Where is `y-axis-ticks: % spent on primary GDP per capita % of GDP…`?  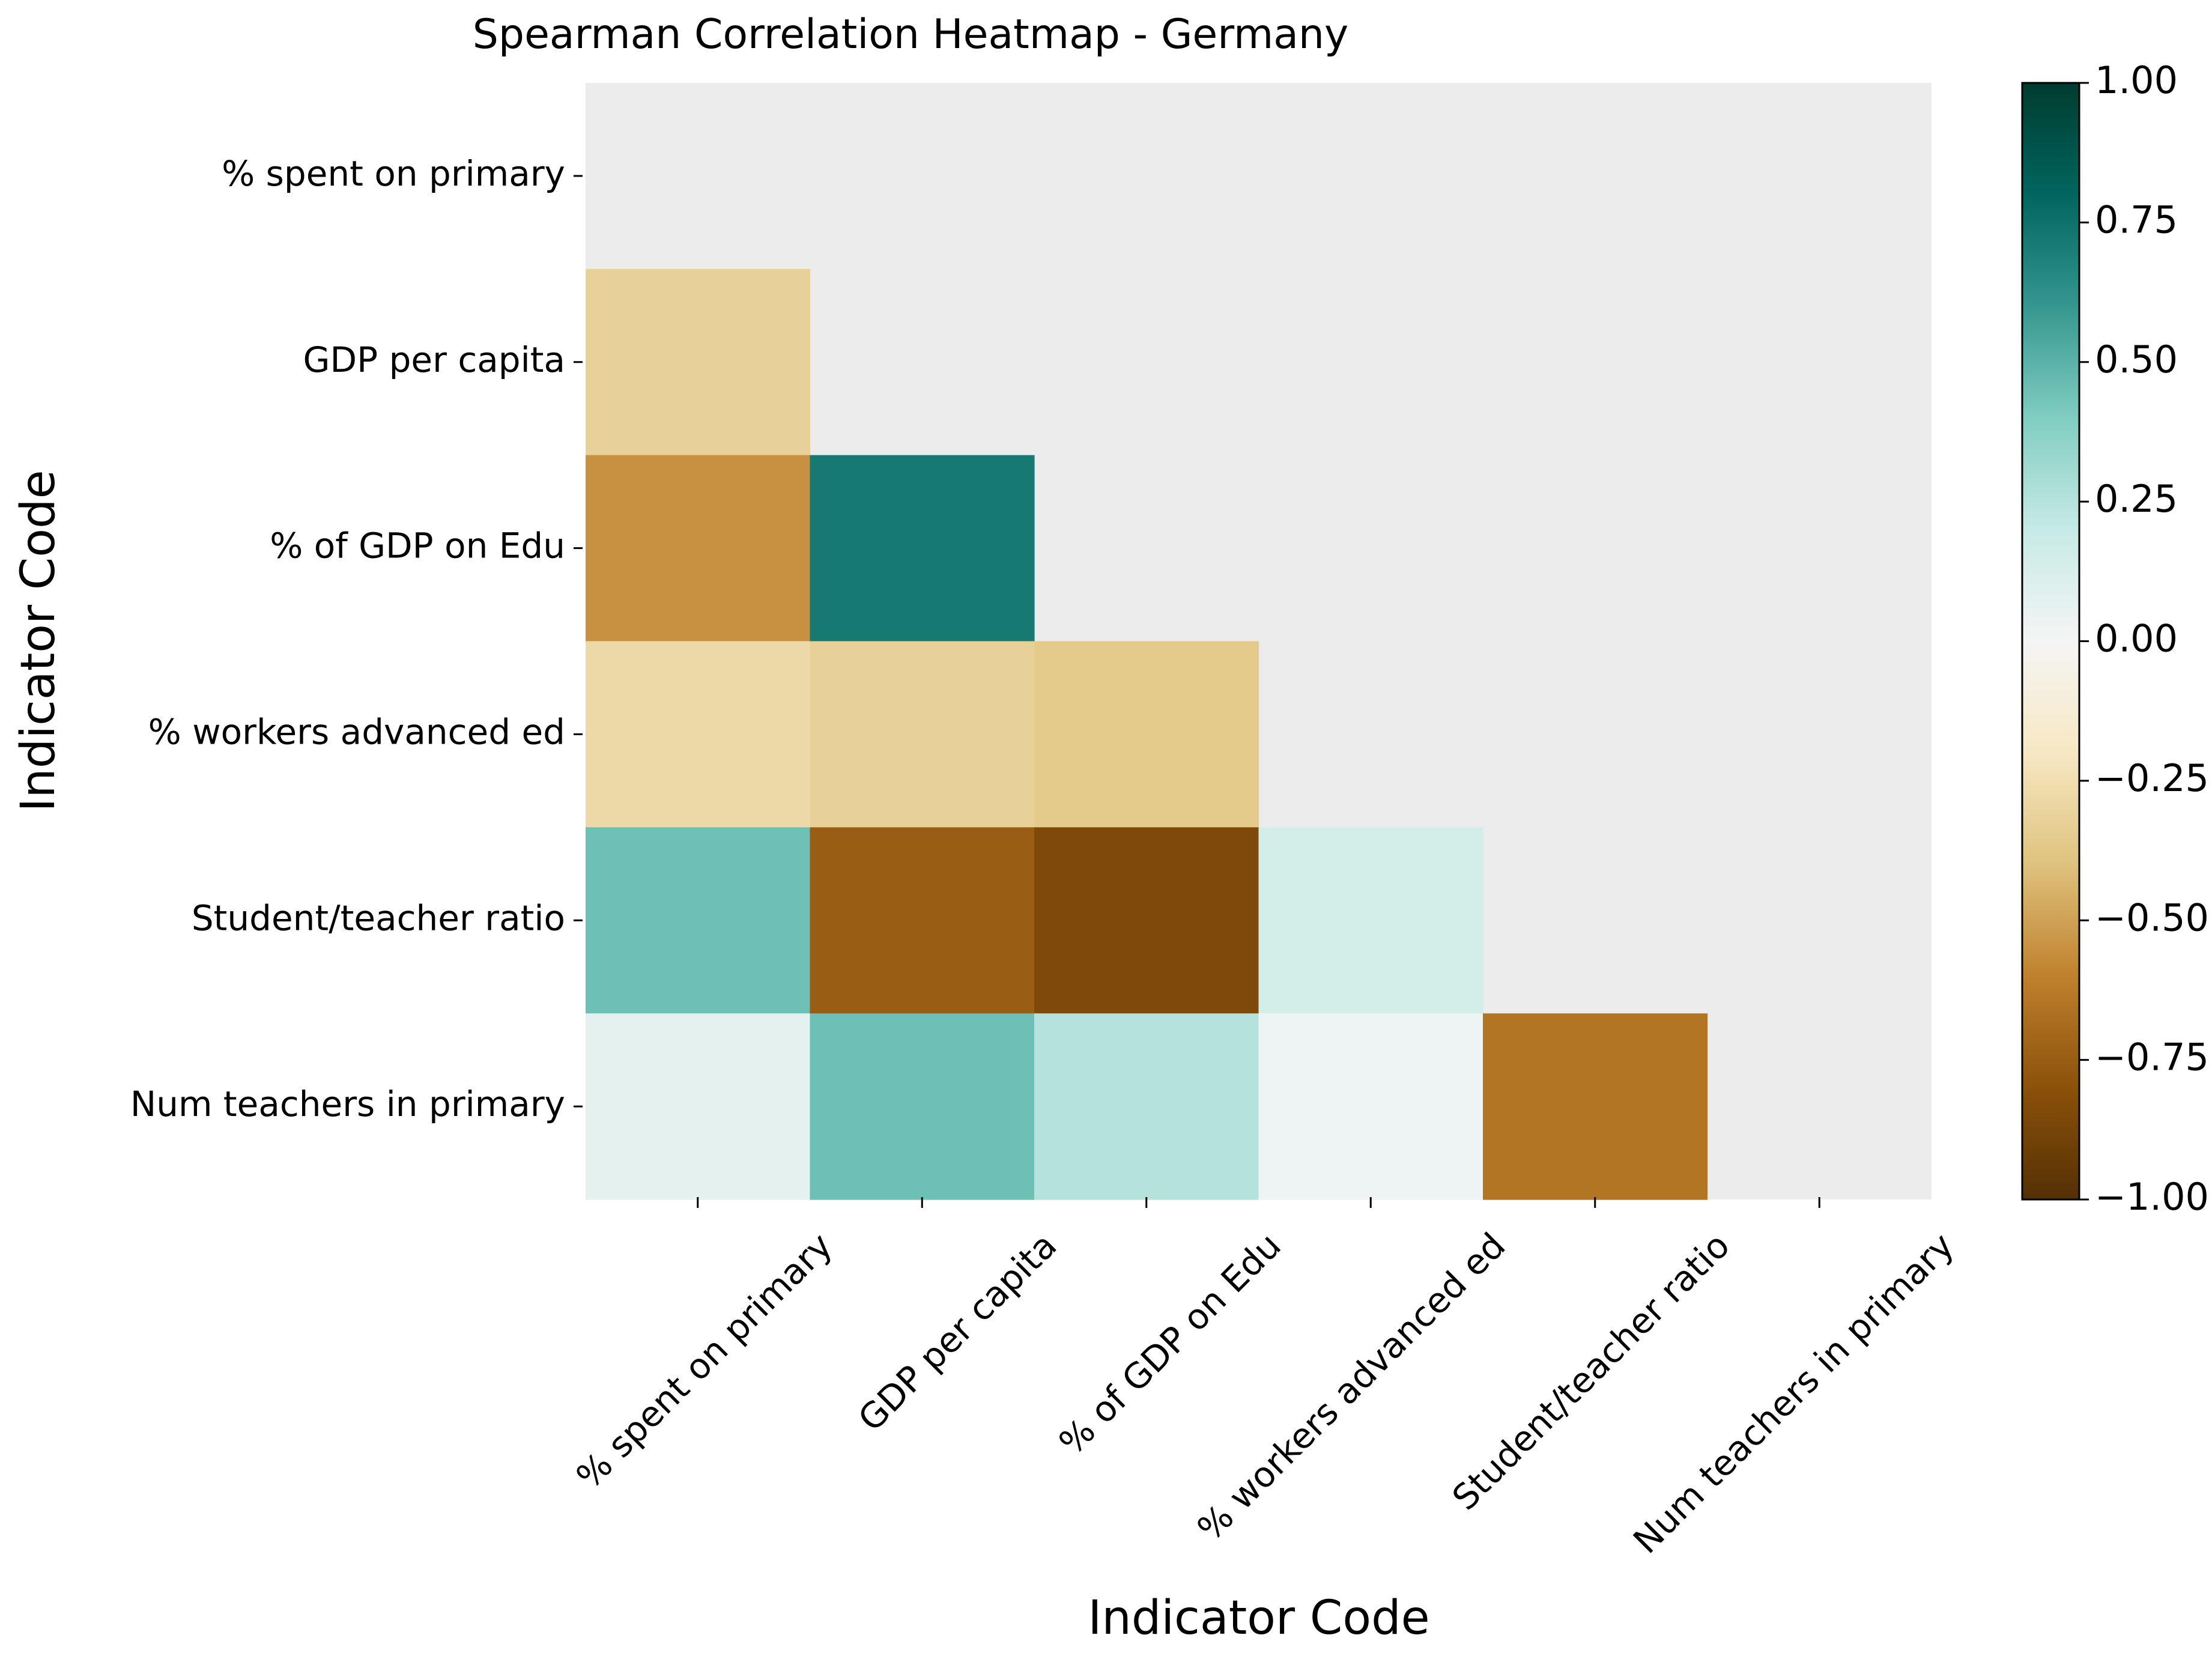
y-axis-ticks: % spent on primary GDP per capita % of GDP… is located at coordinates (356, 638).